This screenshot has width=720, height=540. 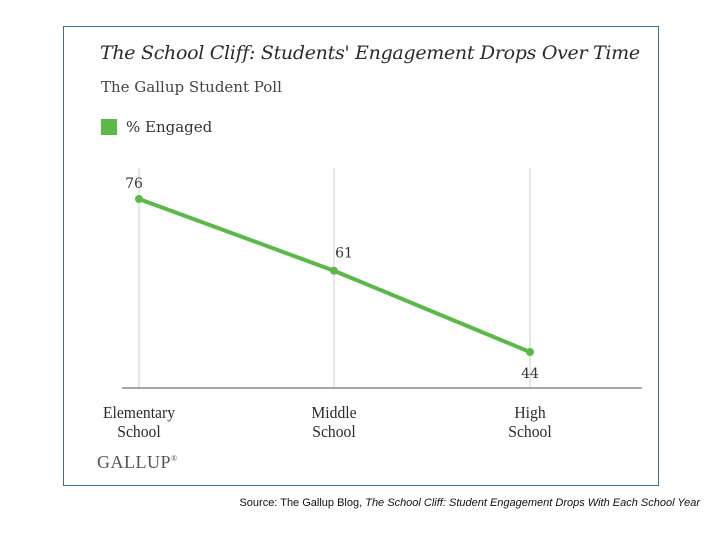 What do you see at coordinates (191, 87) in the screenshot?
I see `chart-subtitle: The Gallup Student Poll` at bounding box center [191, 87].